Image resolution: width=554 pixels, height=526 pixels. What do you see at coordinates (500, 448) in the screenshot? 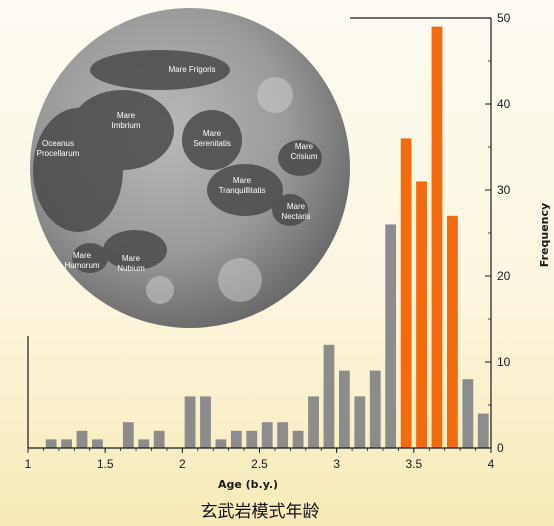
I see `y-tick-label: 0` at bounding box center [500, 448].